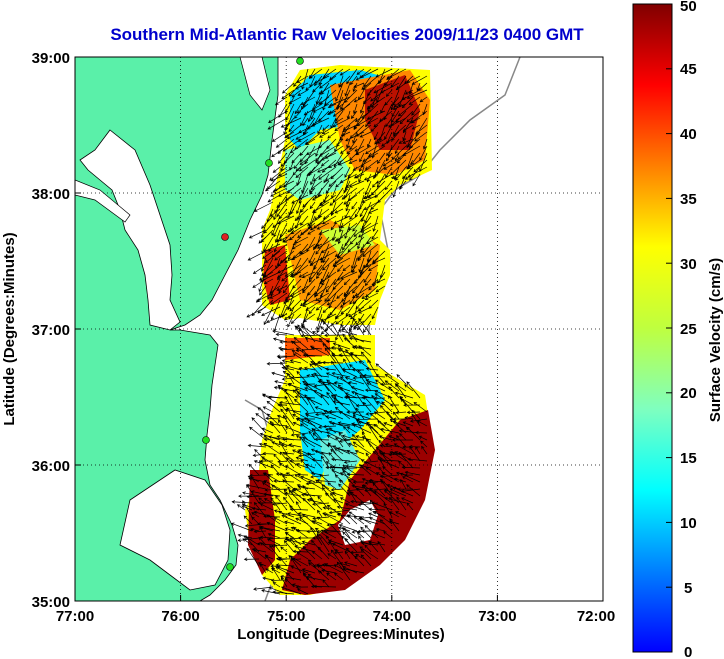 This screenshot has width=724, height=659. I want to click on station-marker, so click(230, 567).